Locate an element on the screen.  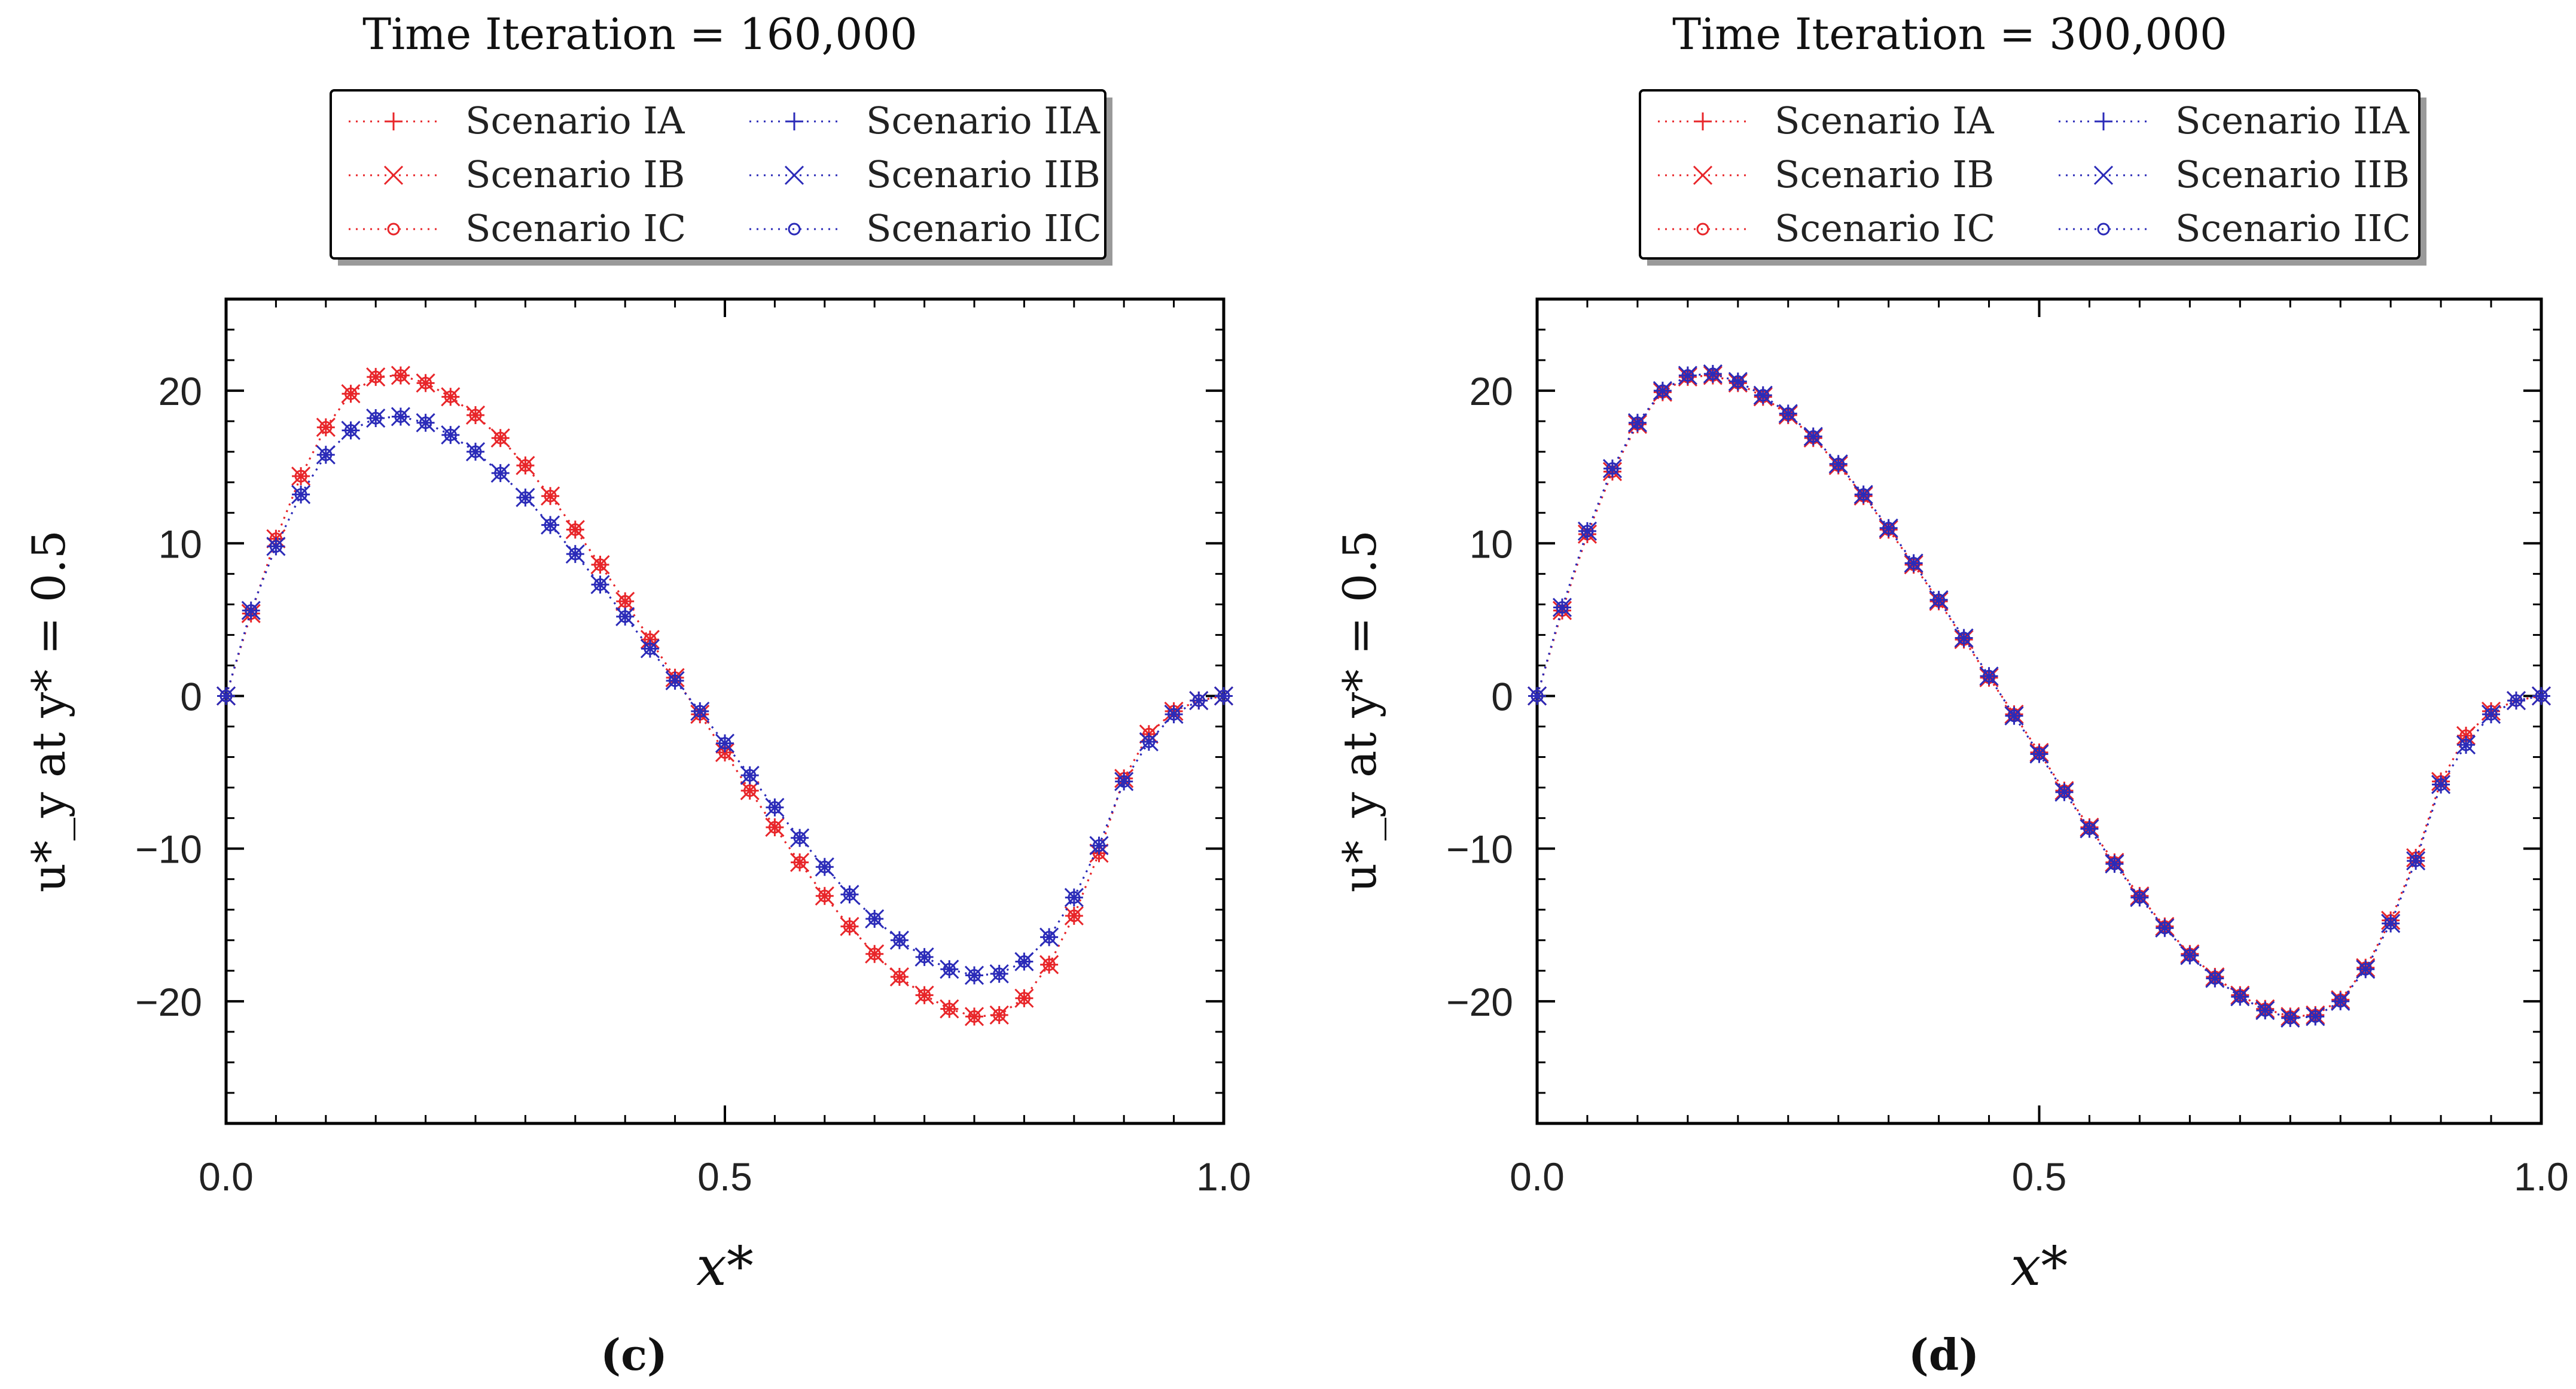
legend-label: Scenario IIA is located at coordinates (983, 120).